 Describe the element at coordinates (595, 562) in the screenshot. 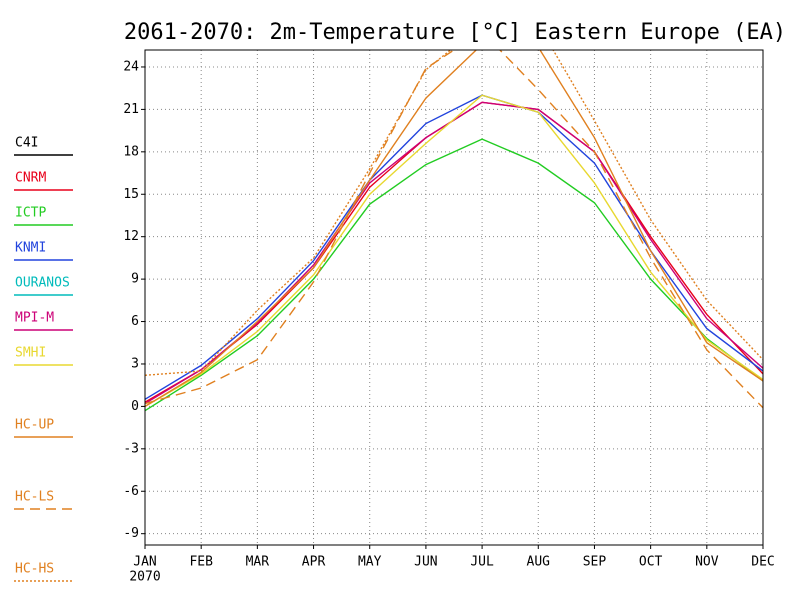

I see `x-tick-label: SEP` at that location.